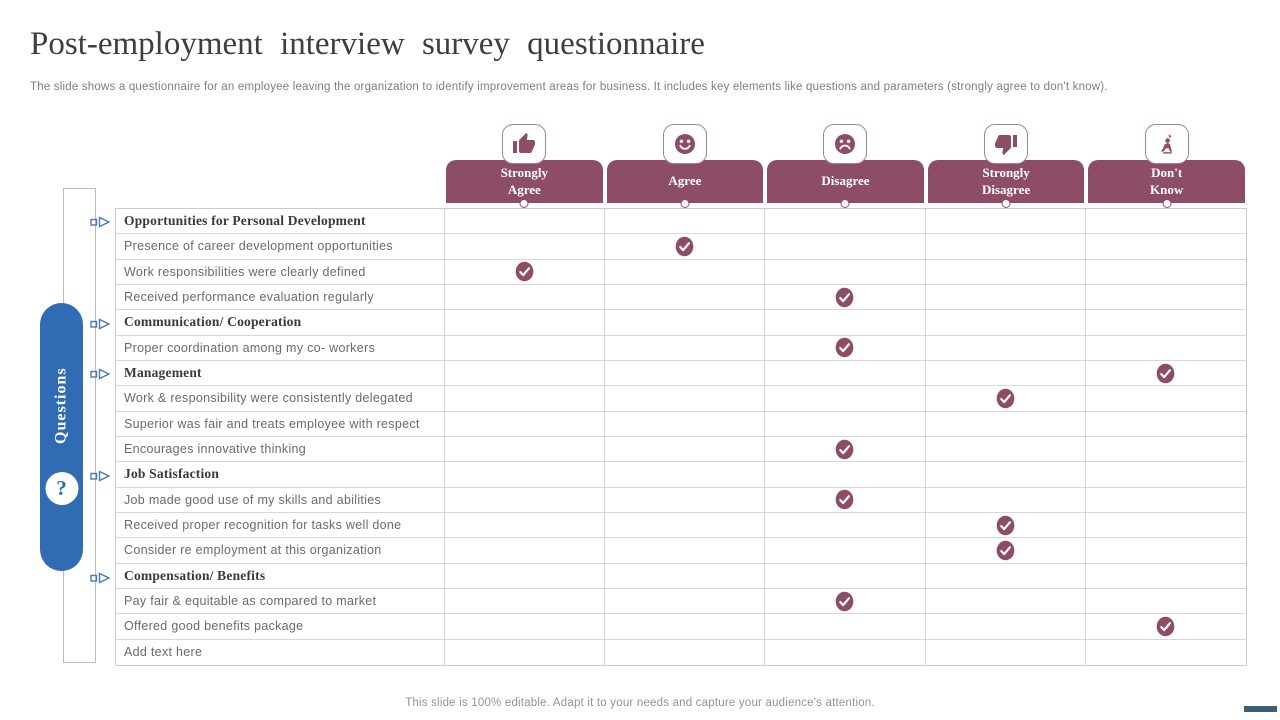 This screenshot has height=720, width=1280. Describe the element at coordinates (1260, 709) in the screenshot. I see `accent-bar` at that location.